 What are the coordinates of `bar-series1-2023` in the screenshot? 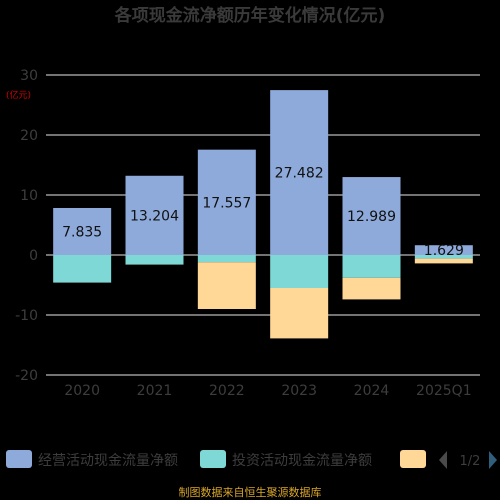 It's located at (299, 172).